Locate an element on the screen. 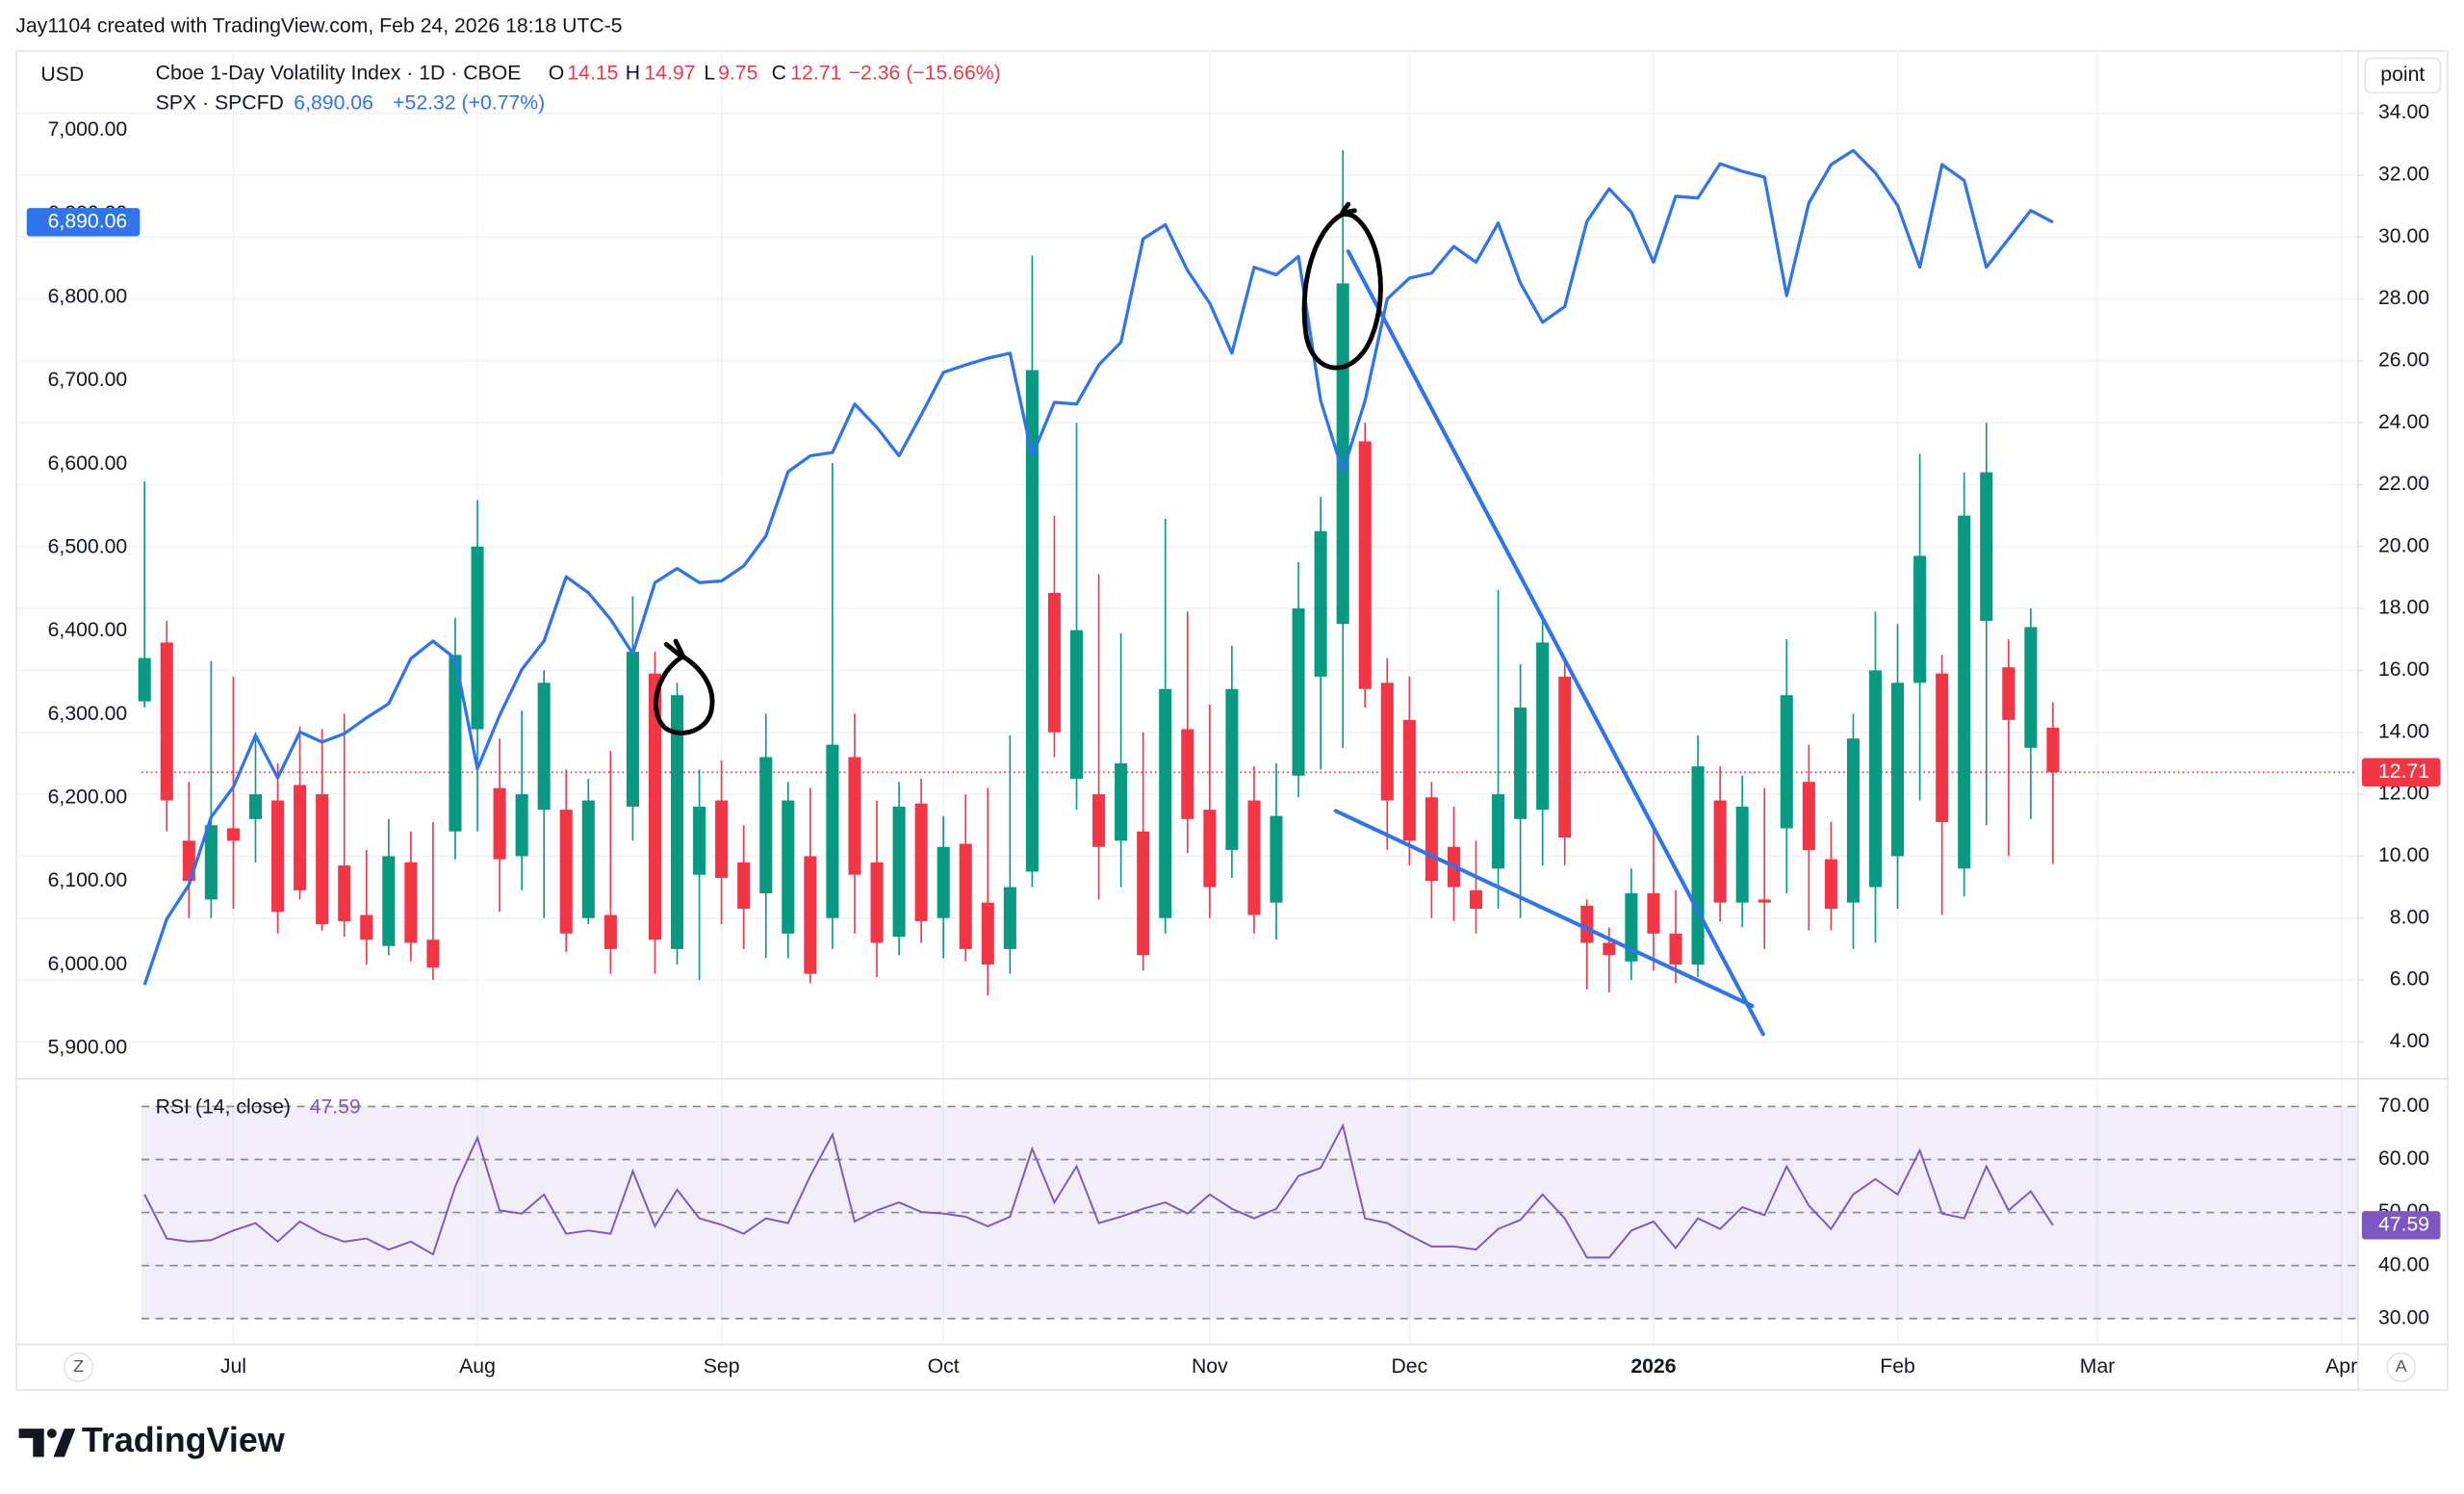 Image resolution: width=2464 pixels, height=1494 pixels. button-label: Z is located at coordinates (78, 1366).